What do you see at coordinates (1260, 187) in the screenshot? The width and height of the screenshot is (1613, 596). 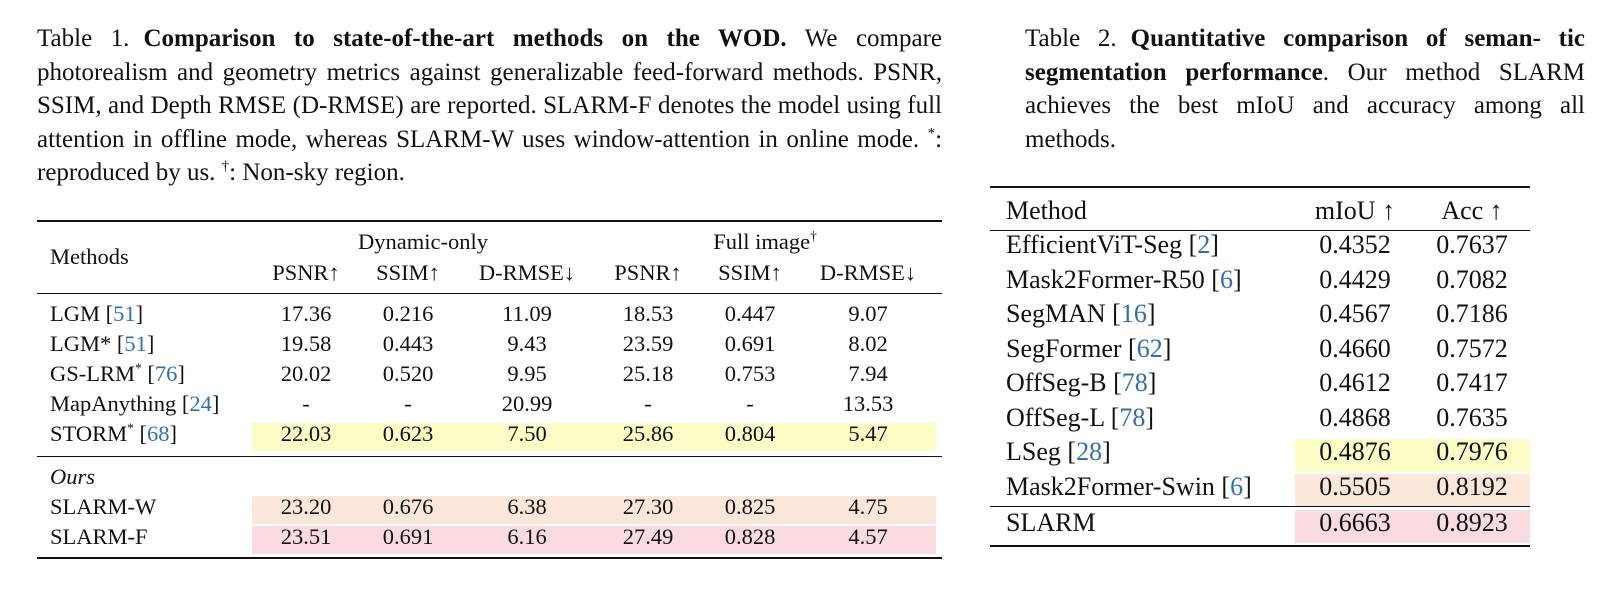 I see `table2-top-rule` at bounding box center [1260, 187].